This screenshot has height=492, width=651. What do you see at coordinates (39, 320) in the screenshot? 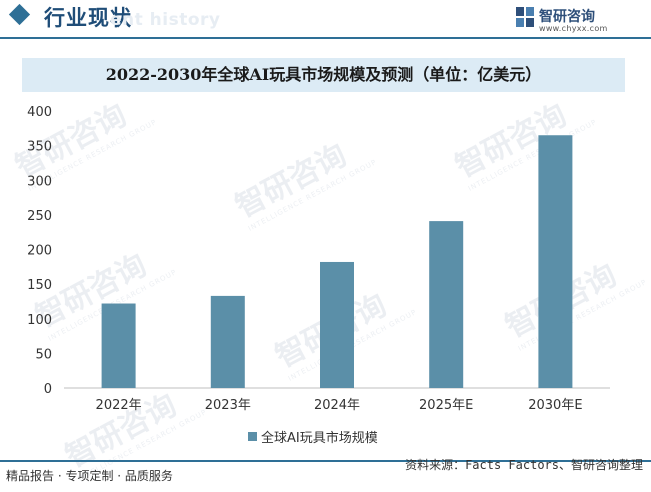
I see `y-tick-label: 100` at bounding box center [39, 320].